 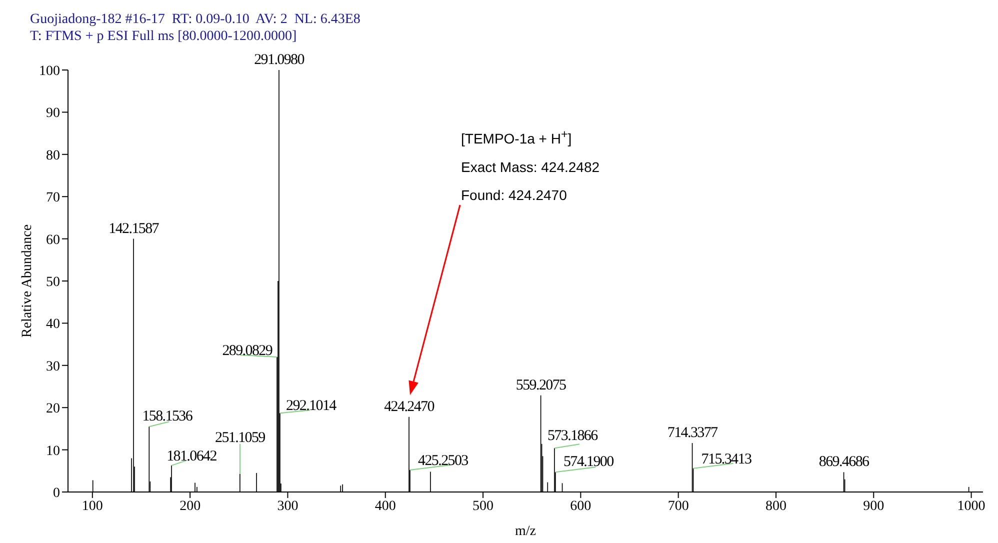 I want to click on y-tick-label: 20, so click(x=53, y=409).